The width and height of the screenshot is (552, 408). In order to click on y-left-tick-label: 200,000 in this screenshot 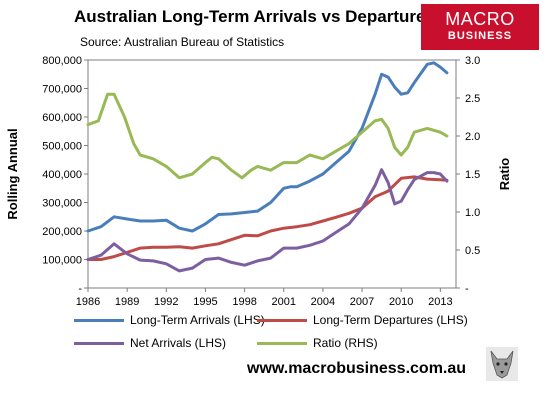, I will do `click(62, 232)`.